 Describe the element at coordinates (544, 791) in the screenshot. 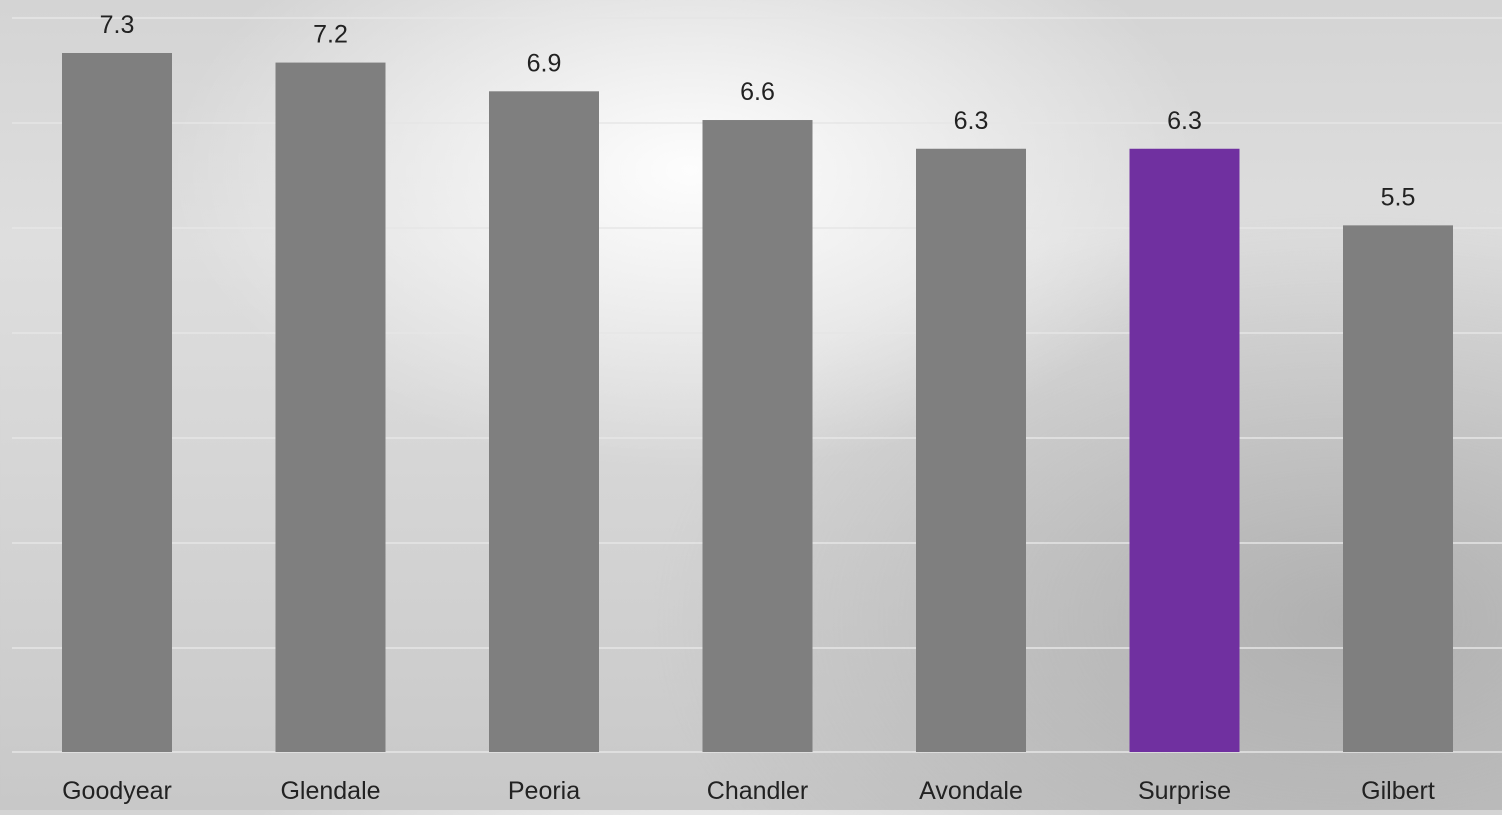

I see `category-label-peoria: Peoria` at that location.